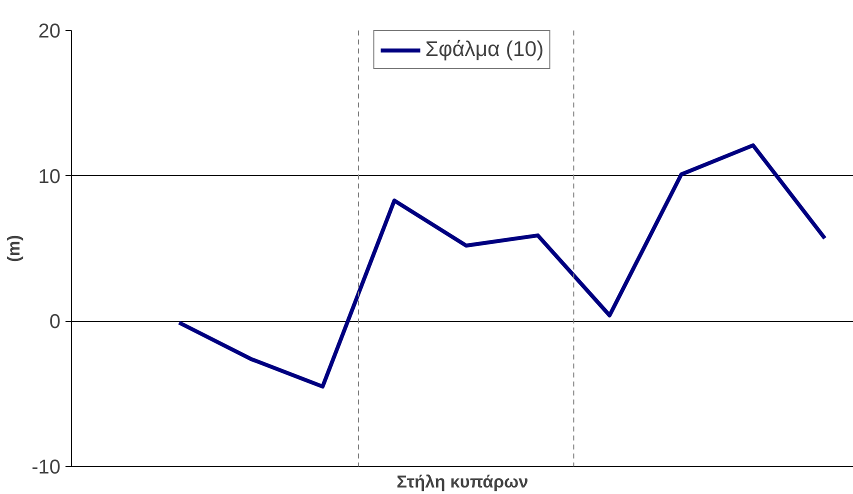  What do you see at coordinates (49, 31) in the screenshot?
I see `y-tick-label: 20` at bounding box center [49, 31].